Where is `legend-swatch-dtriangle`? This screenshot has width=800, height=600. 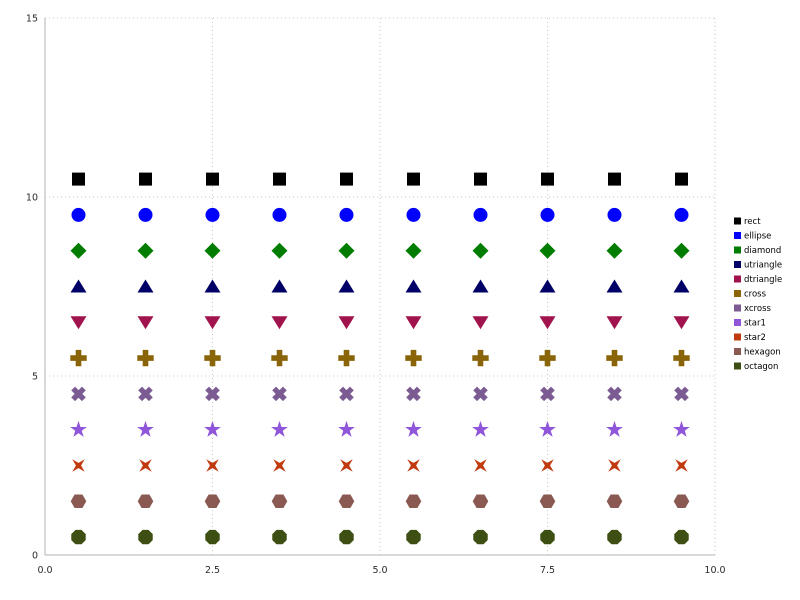 legend-swatch-dtriangle is located at coordinates (737, 279).